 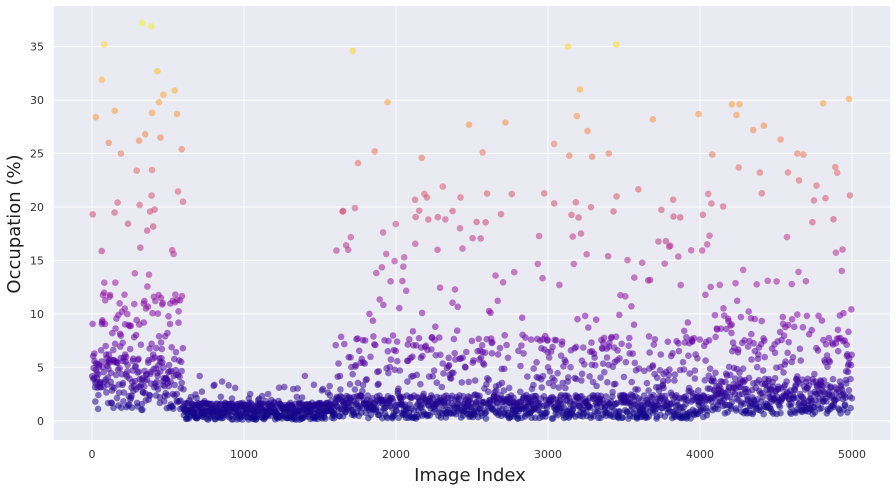 I want to click on x-tick-label: 4000, so click(x=700, y=454).